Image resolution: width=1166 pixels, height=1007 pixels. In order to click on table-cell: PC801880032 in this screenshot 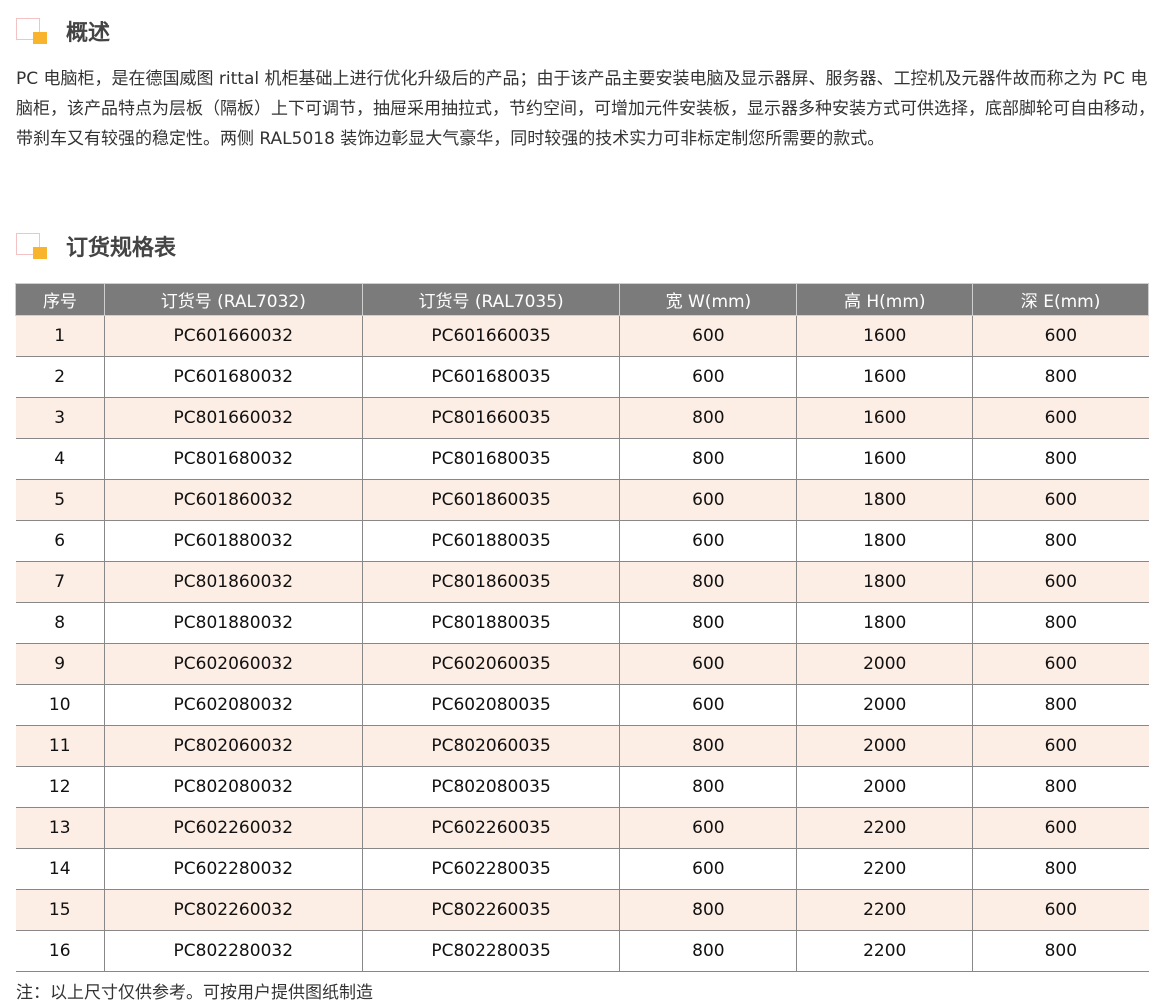, I will do `click(233, 623)`.